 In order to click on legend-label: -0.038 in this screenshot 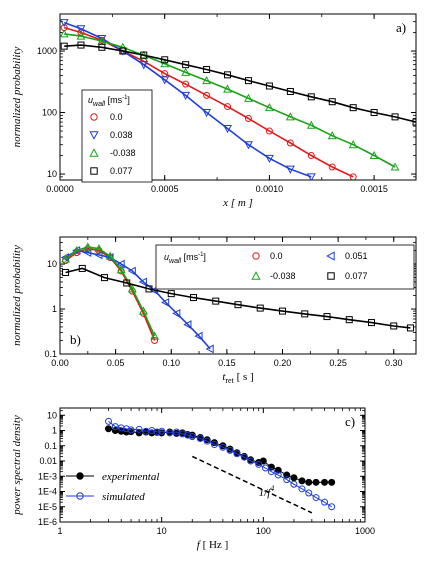, I will do `click(283, 276)`.